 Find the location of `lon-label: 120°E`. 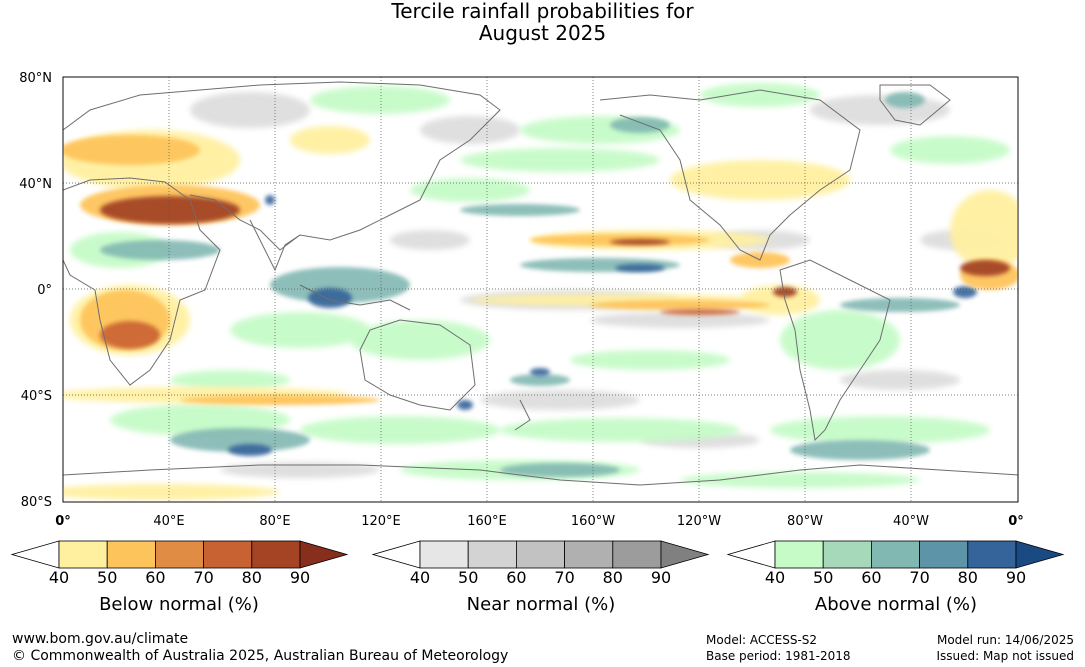

lon-label: 120°E is located at coordinates (381, 521).